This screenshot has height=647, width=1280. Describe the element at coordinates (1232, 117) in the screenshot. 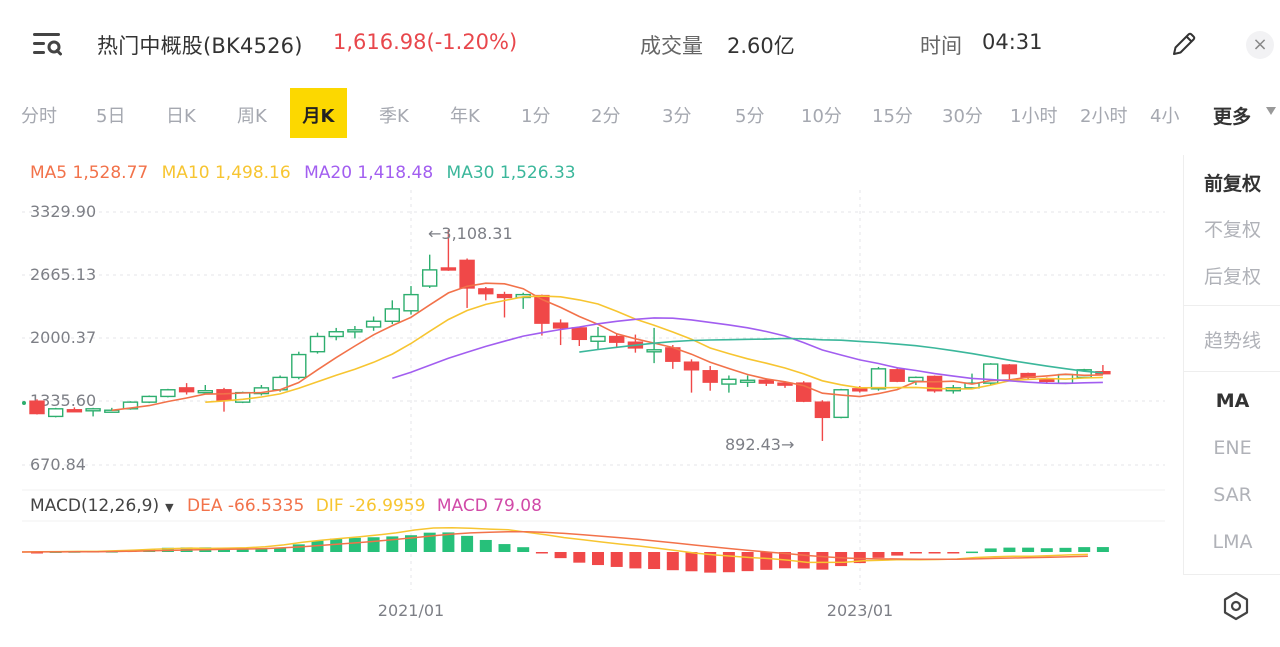

I see `more-tabs-button: 更多` at that location.